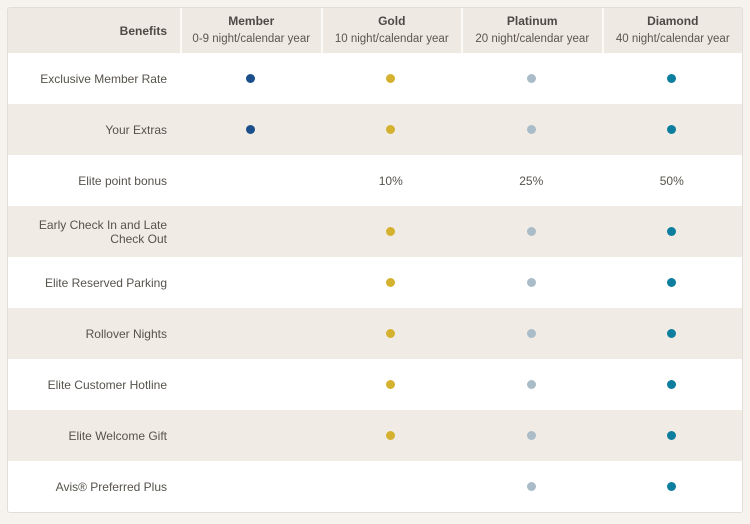  I want to click on table-row: Exclusive Member Rate, so click(375, 78).